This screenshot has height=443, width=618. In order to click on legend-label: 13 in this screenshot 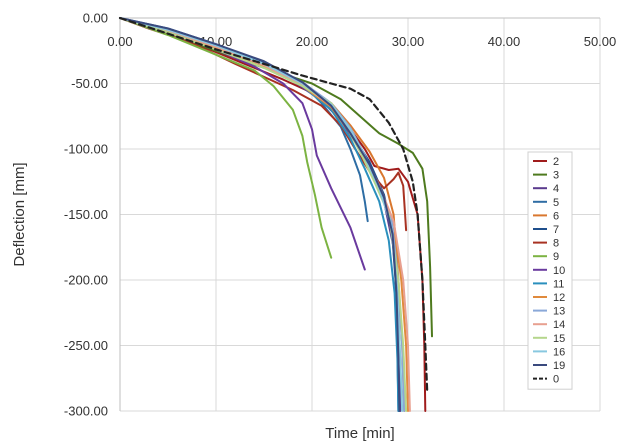, I will do `click(559, 312)`.